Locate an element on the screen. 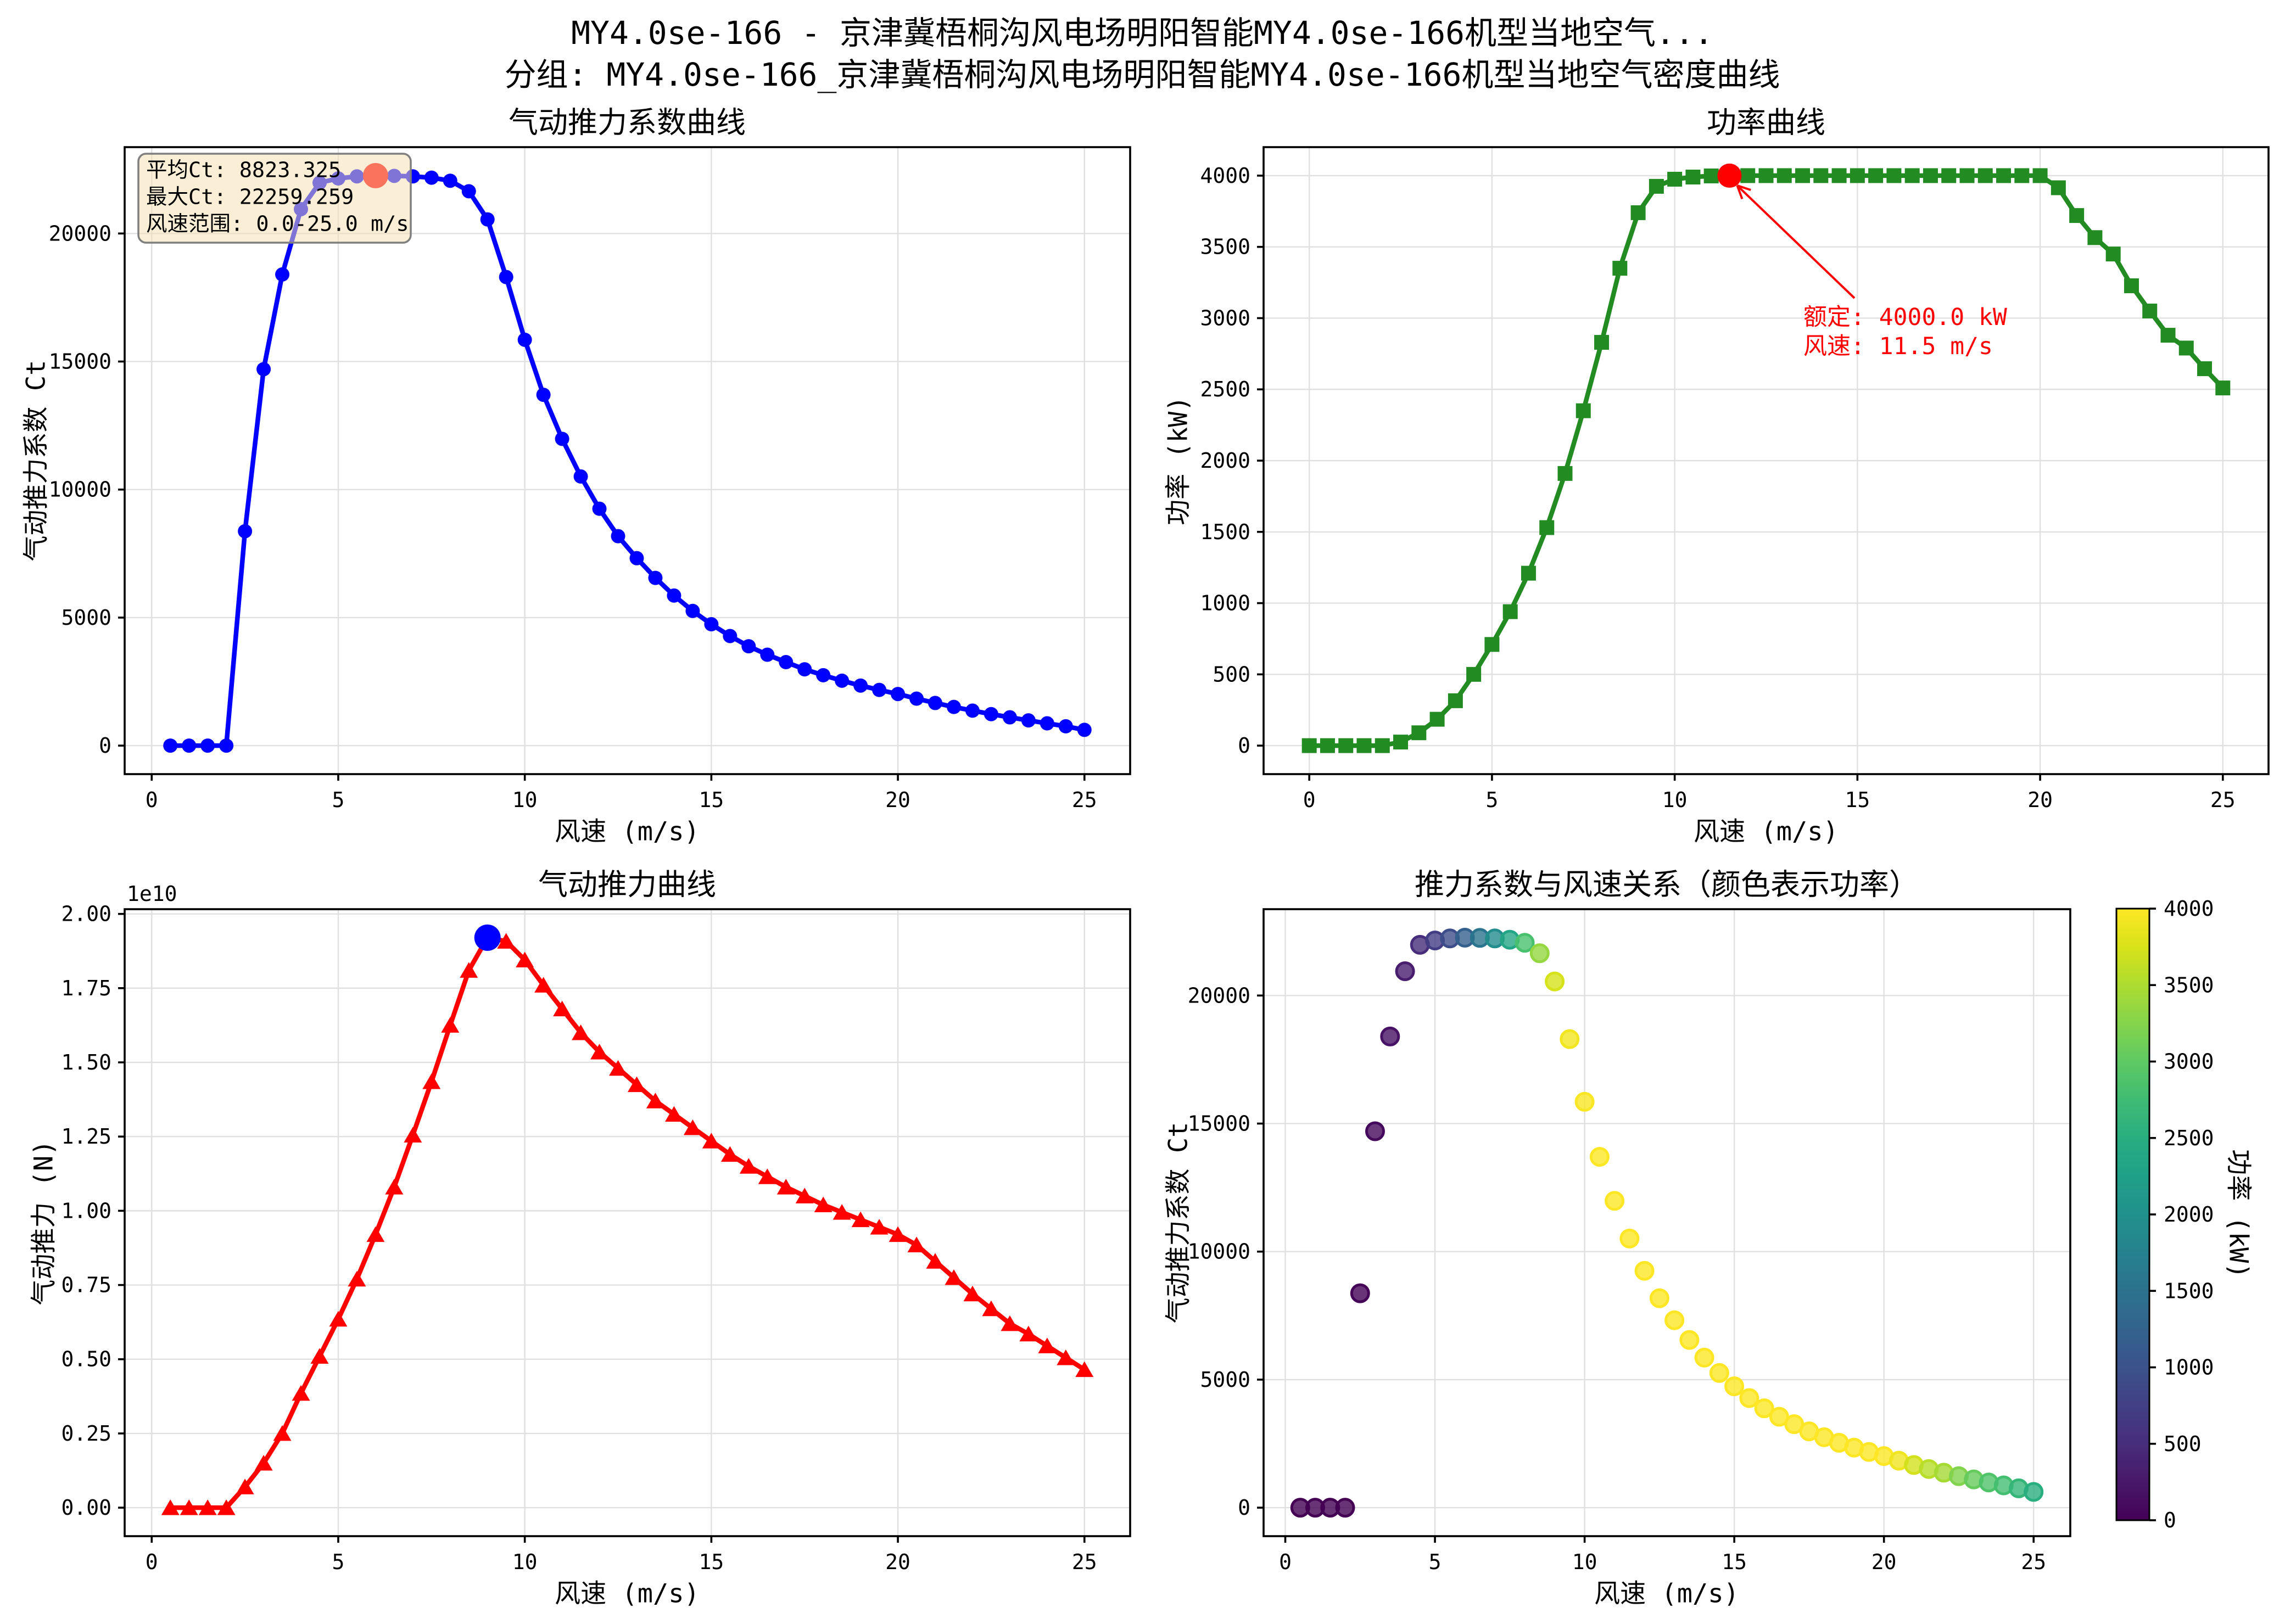 The height and width of the screenshot is (1624, 2285). colorbar-tick-label: 500 is located at coordinates (2183, 1444).